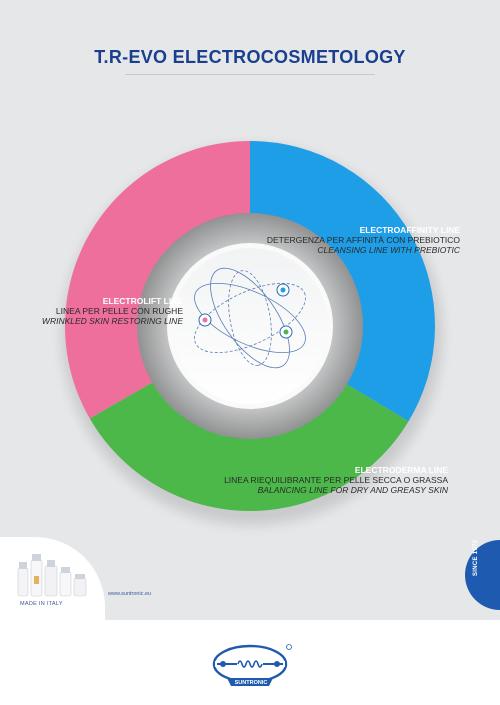  What do you see at coordinates (249, 446) in the screenshot?
I see `segment-electroderma` at bounding box center [249, 446].